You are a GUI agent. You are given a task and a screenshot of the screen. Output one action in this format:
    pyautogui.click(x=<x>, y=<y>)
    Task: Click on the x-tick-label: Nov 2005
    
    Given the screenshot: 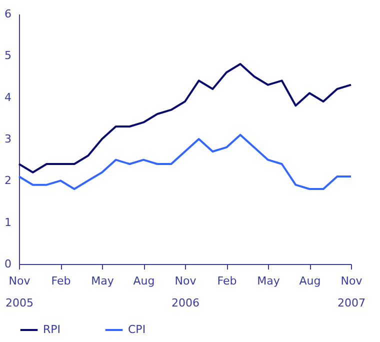 What is the action you would take?
    pyautogui.click(x=20, y=292)
    